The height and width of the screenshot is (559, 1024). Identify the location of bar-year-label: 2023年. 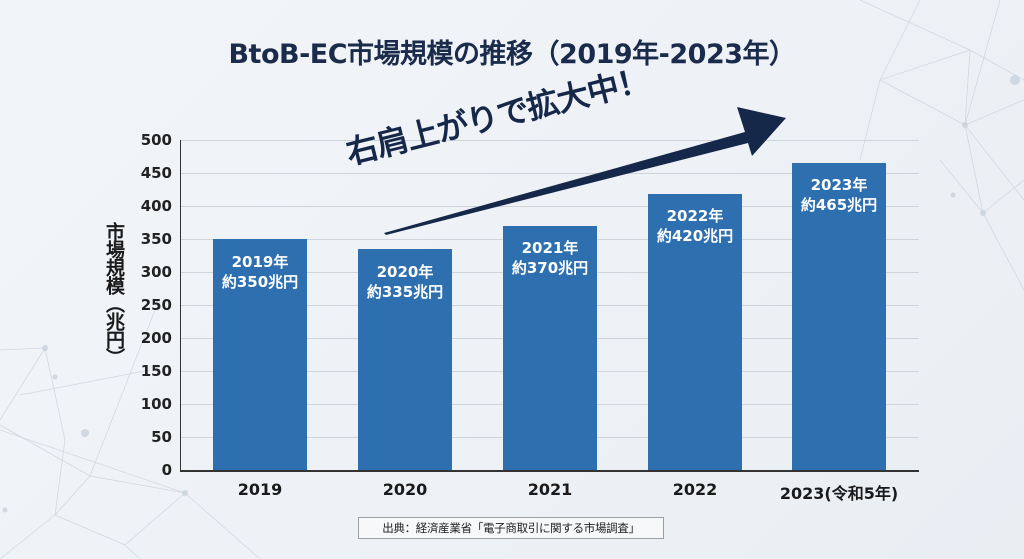
(839, 185).